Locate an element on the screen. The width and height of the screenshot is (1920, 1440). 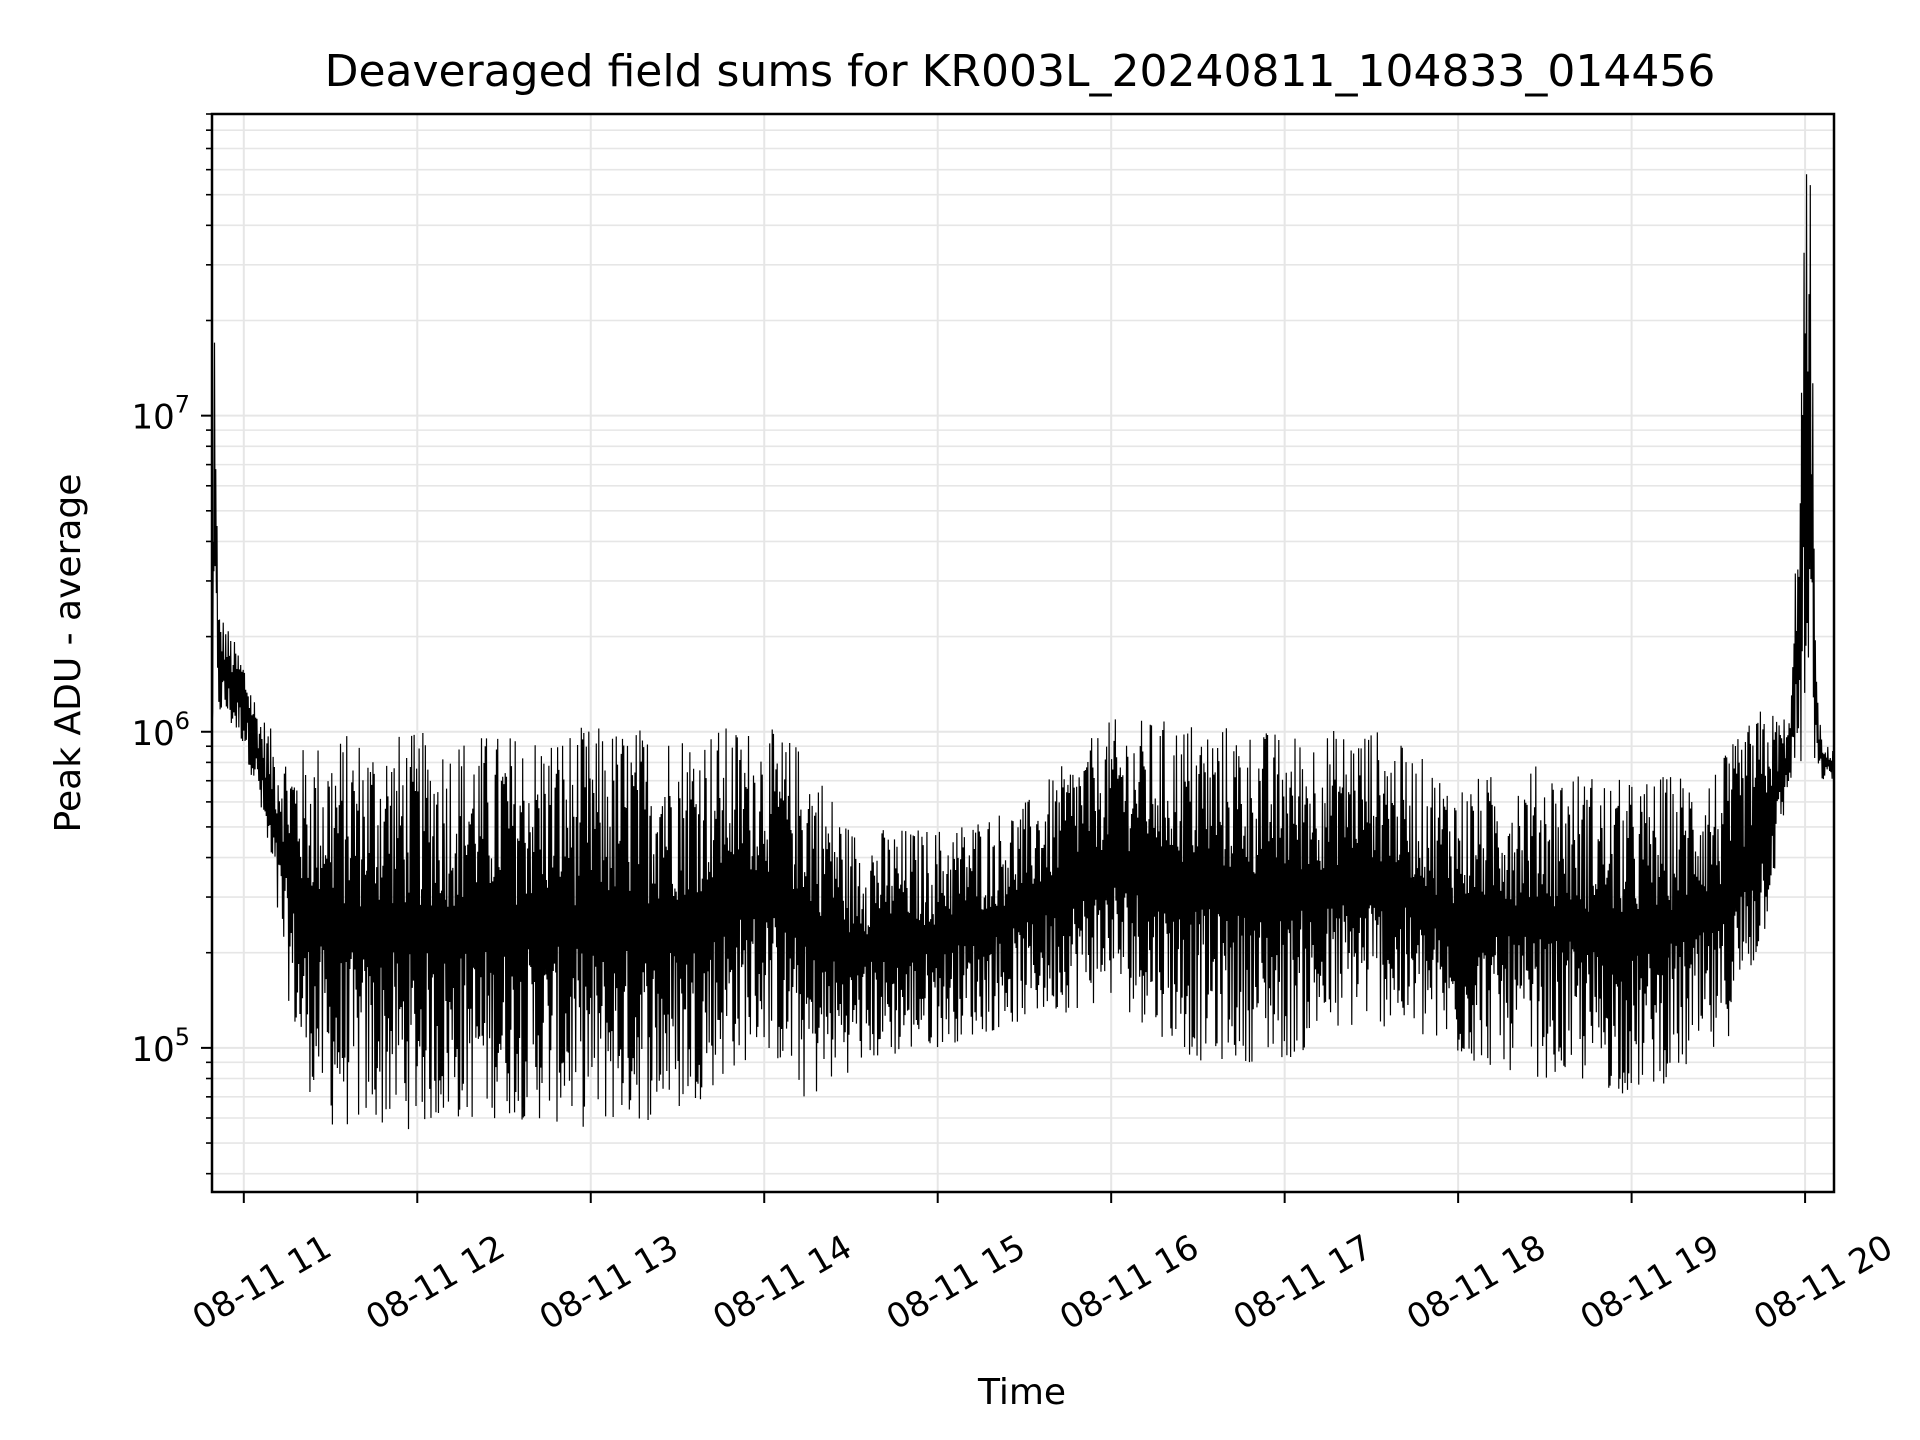
x-axis-label: Time is located at coordinates (1021, 1392).